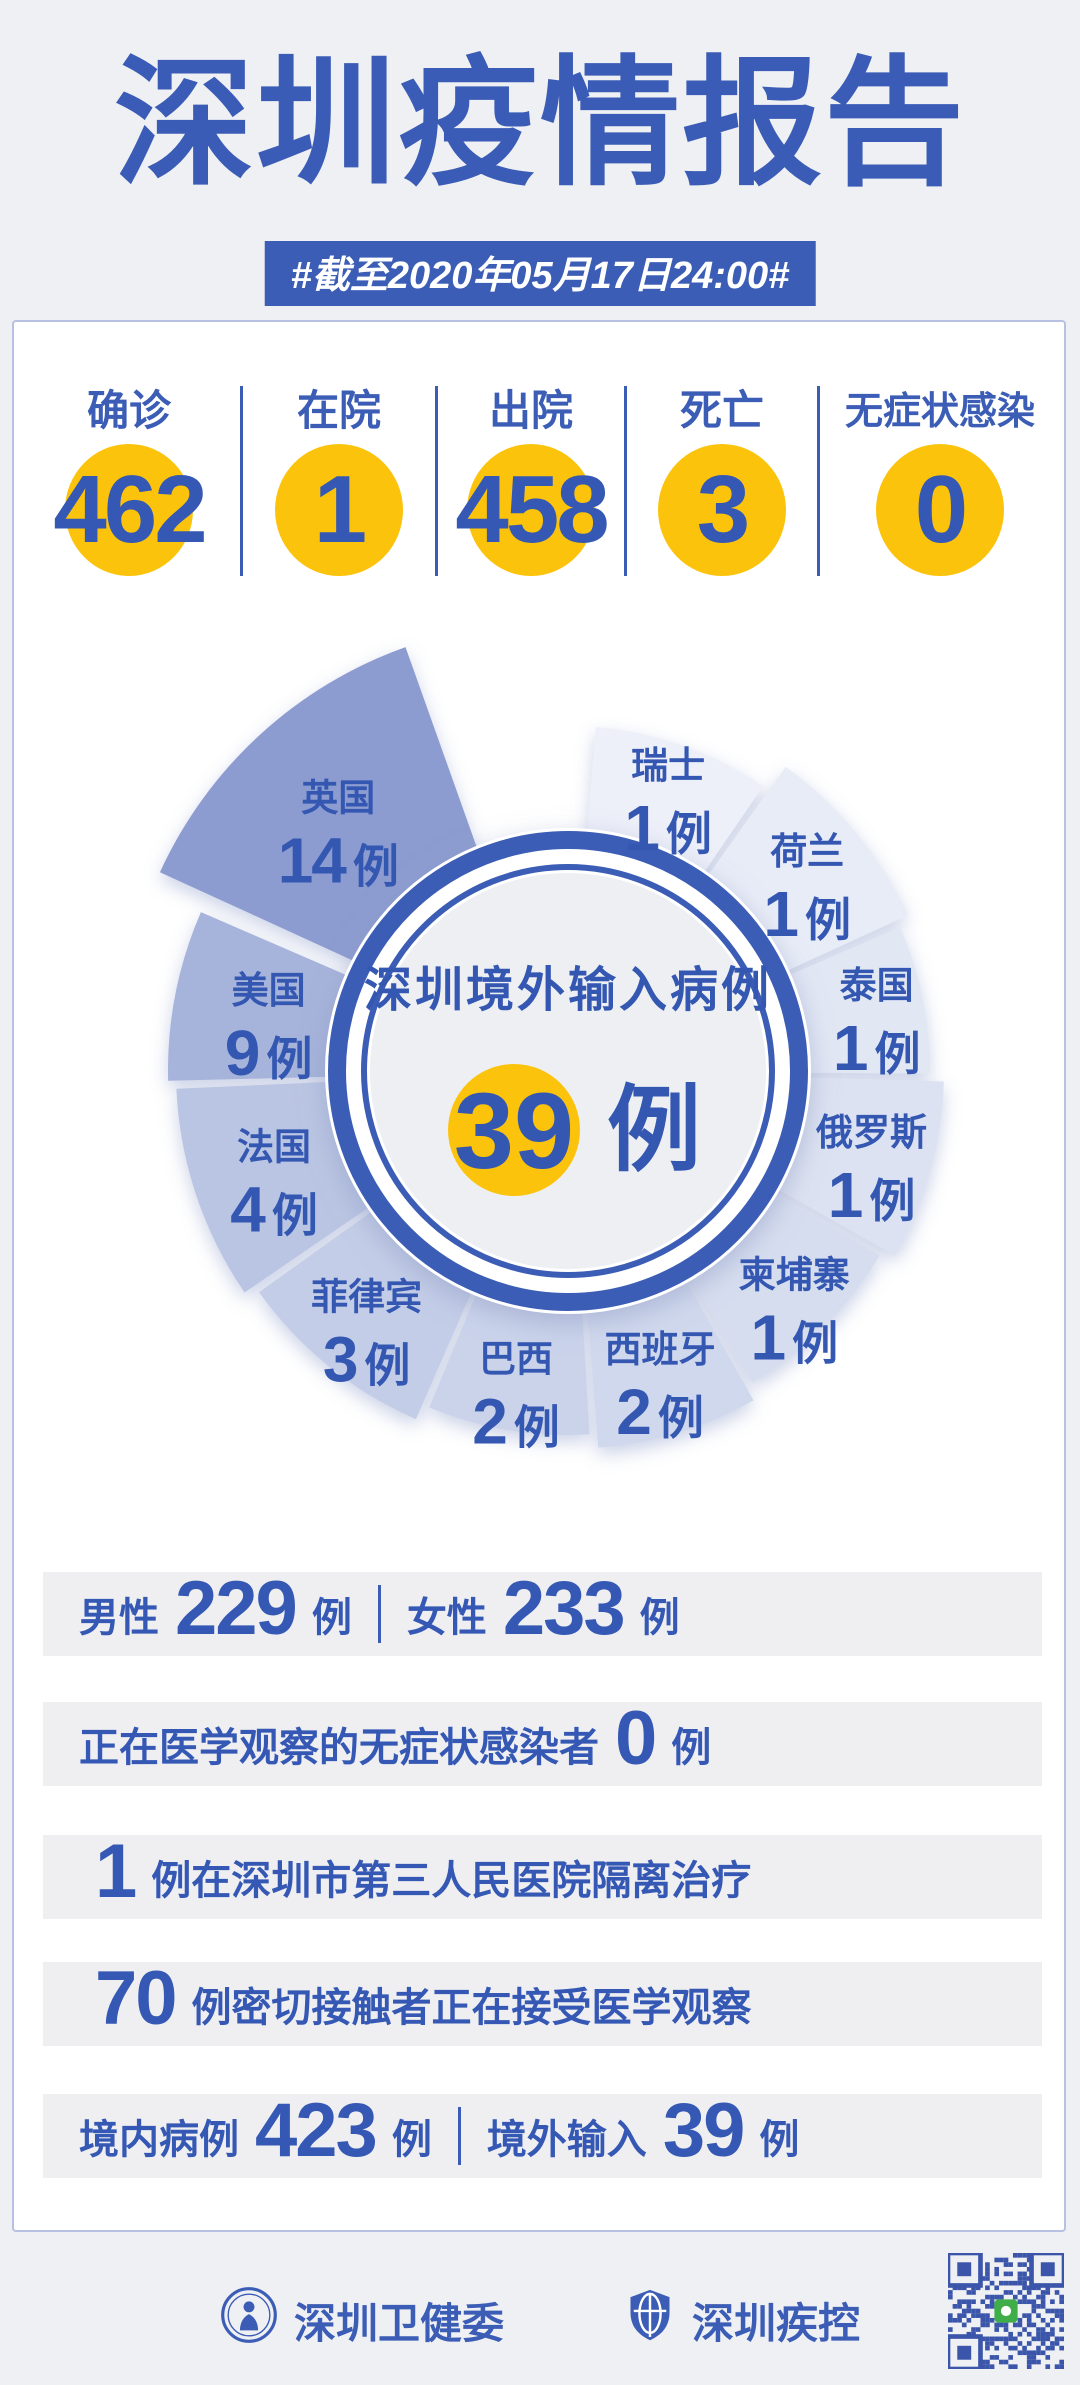  I want to click on info-row: 1 例在深圳市第三人民医院隔离治疗, so click(542, 1874).